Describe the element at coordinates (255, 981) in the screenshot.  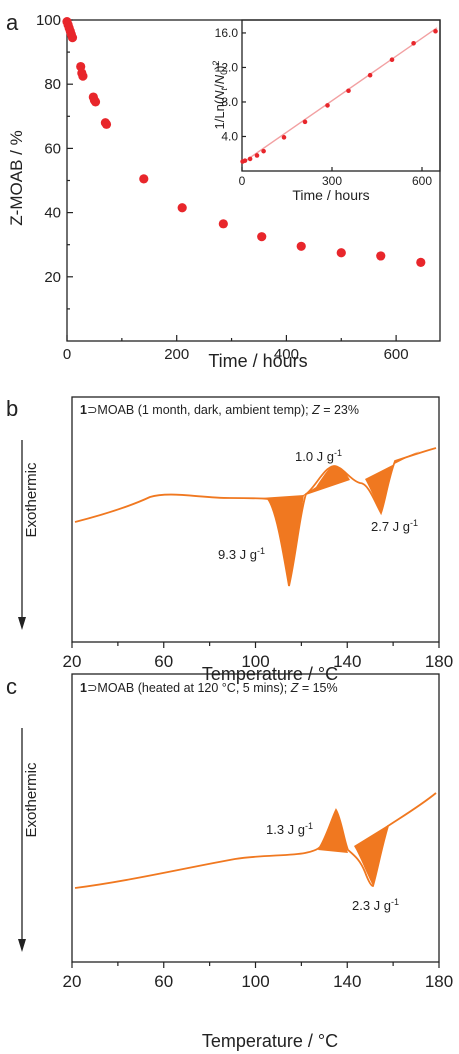
I see `panel_c-xtick-label: 100` at that location.